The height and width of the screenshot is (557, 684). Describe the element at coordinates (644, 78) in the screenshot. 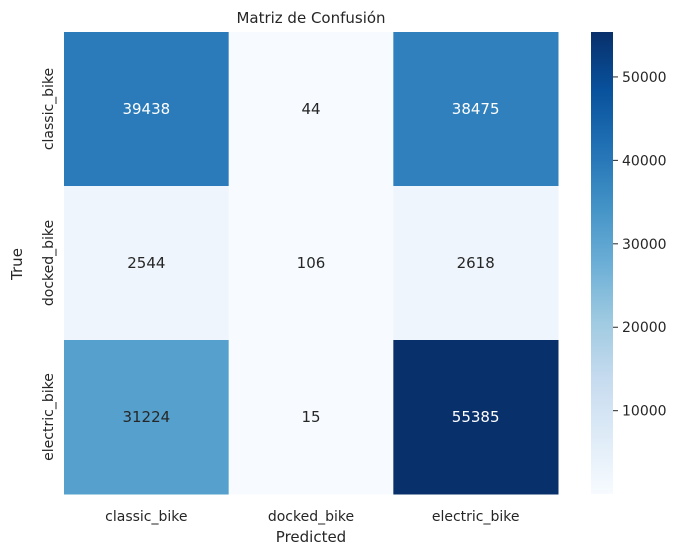

I see `colorbar-tick-label: 50000` at that location.